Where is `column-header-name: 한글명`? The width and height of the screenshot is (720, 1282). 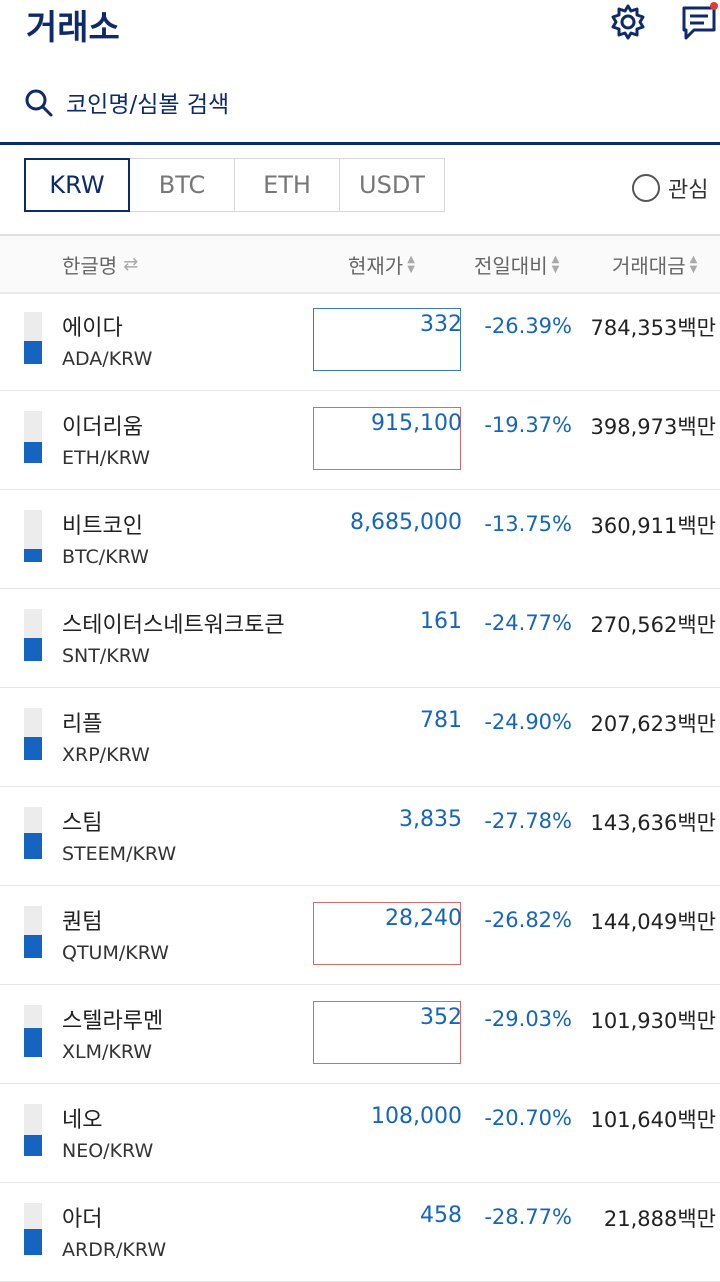
column-header-name: 한글명 is located at coordinates (90, 266).